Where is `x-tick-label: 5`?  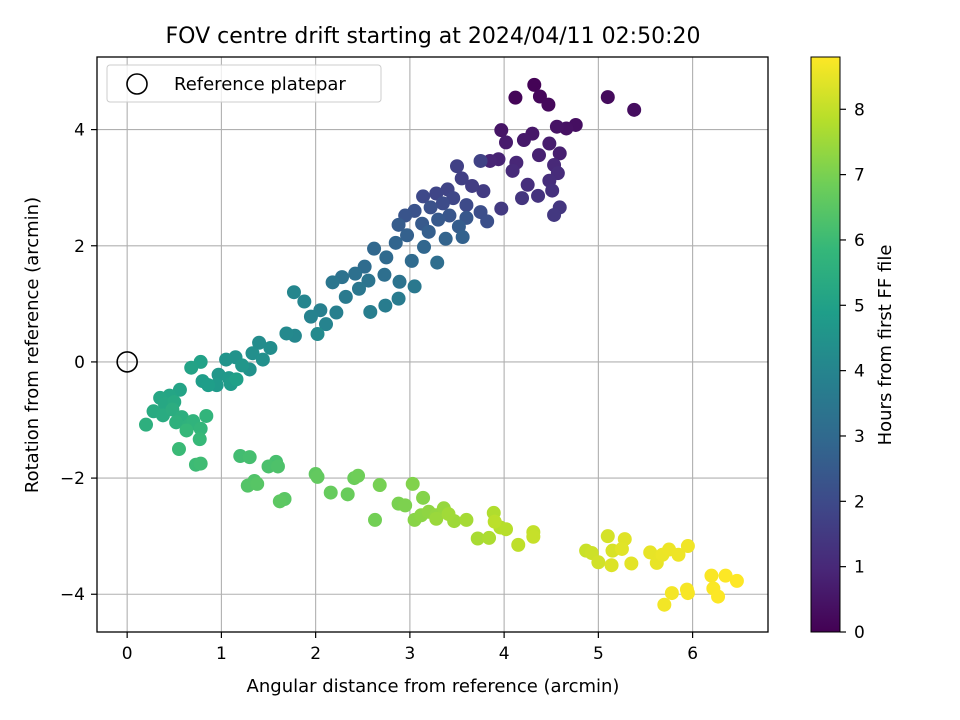
x-tick-label: 5 is located at coordinates (598, 654).